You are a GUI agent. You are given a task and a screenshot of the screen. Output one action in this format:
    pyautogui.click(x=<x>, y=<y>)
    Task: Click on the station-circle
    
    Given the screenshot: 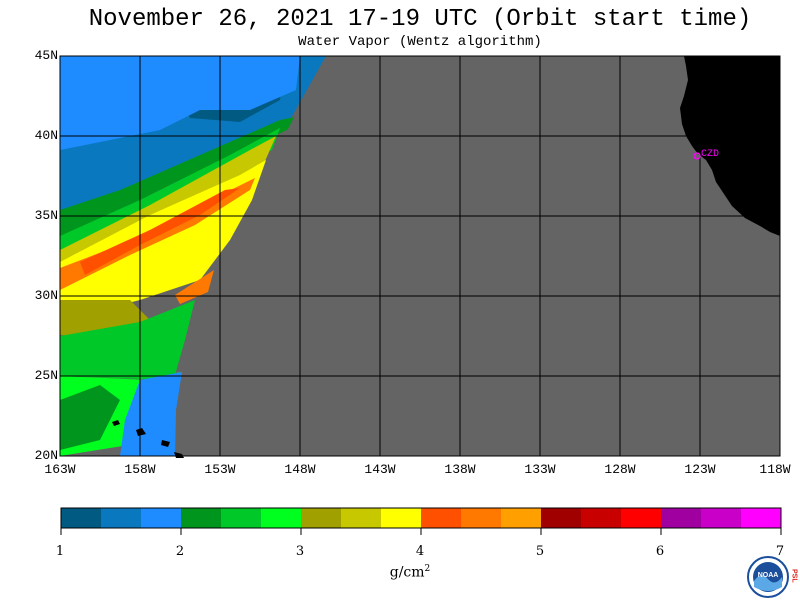 What is the action you would take?
    pyautogui.click(x=697, y=156)
    